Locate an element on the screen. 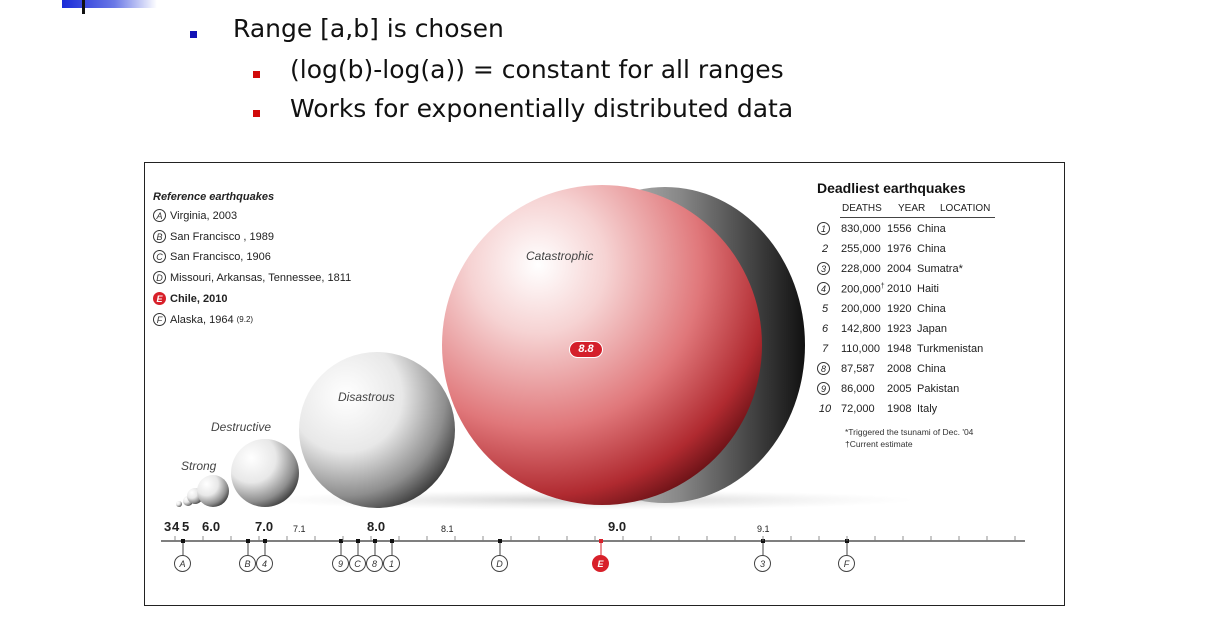  deadliest-row: 7 110,000 1948 Turkmenistan is located at coordinates (927, 350).